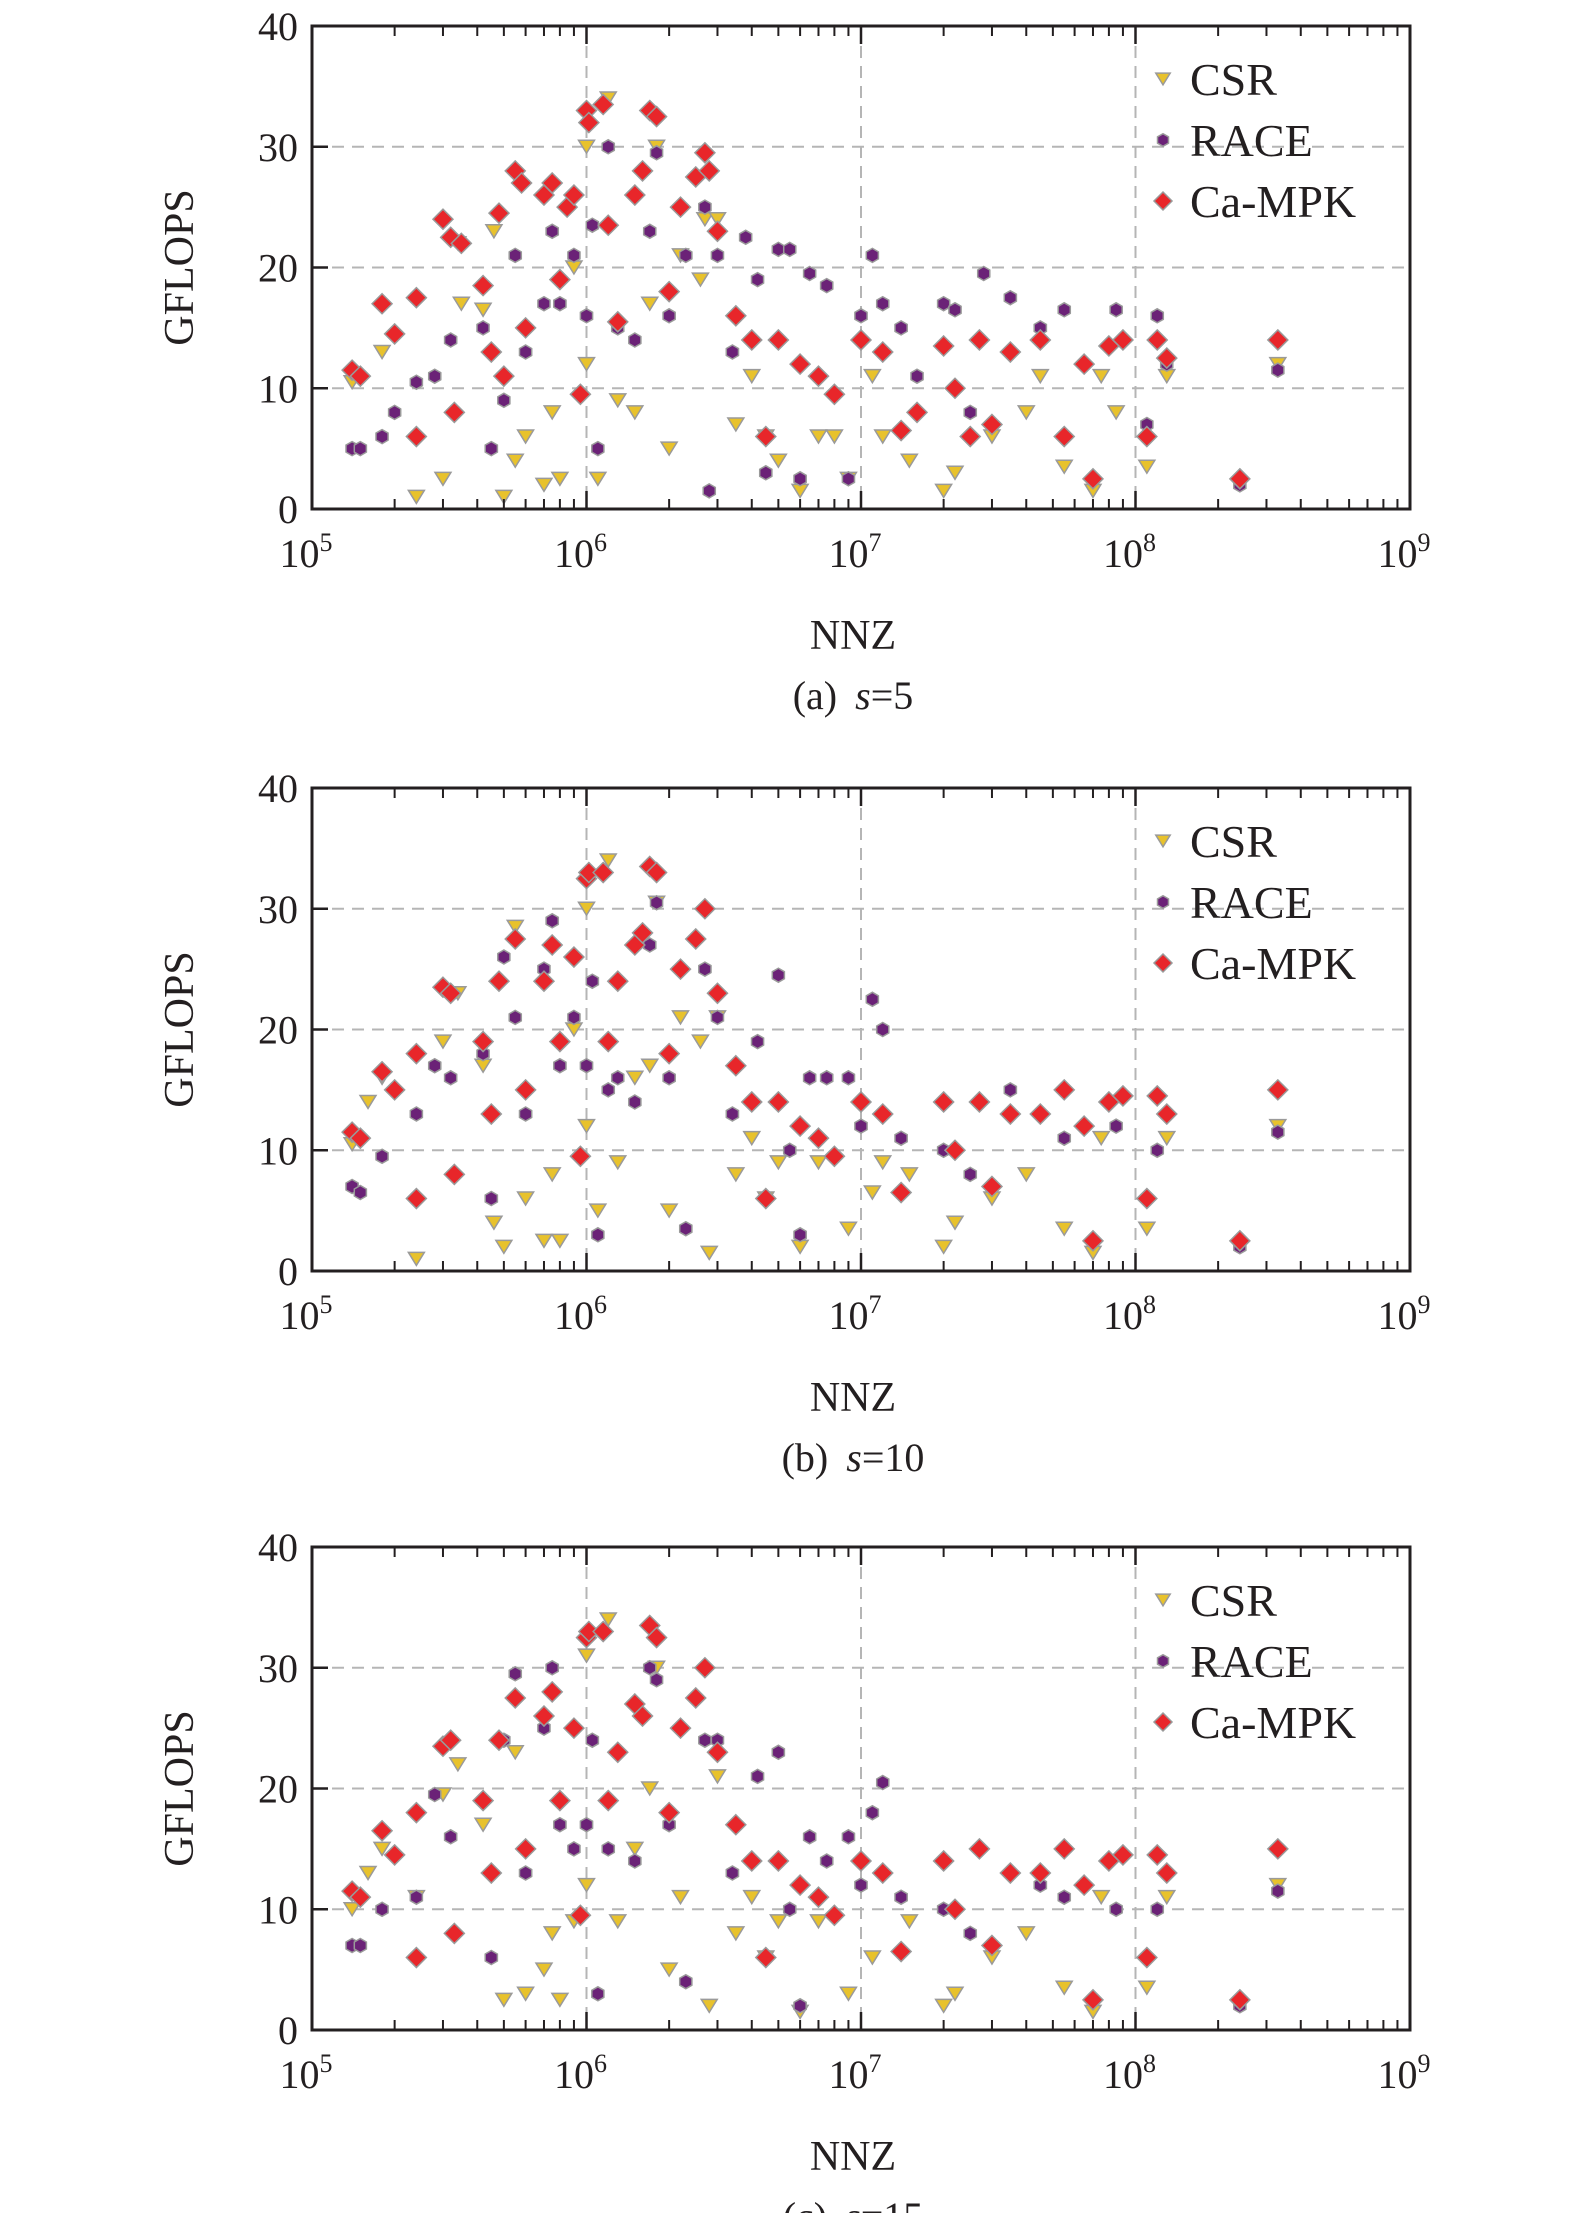  What do you see at coordinates (1273, 201) in the screenshot?
I see `legend-label: Ca-MPK` at bounding box center [1273, 201].